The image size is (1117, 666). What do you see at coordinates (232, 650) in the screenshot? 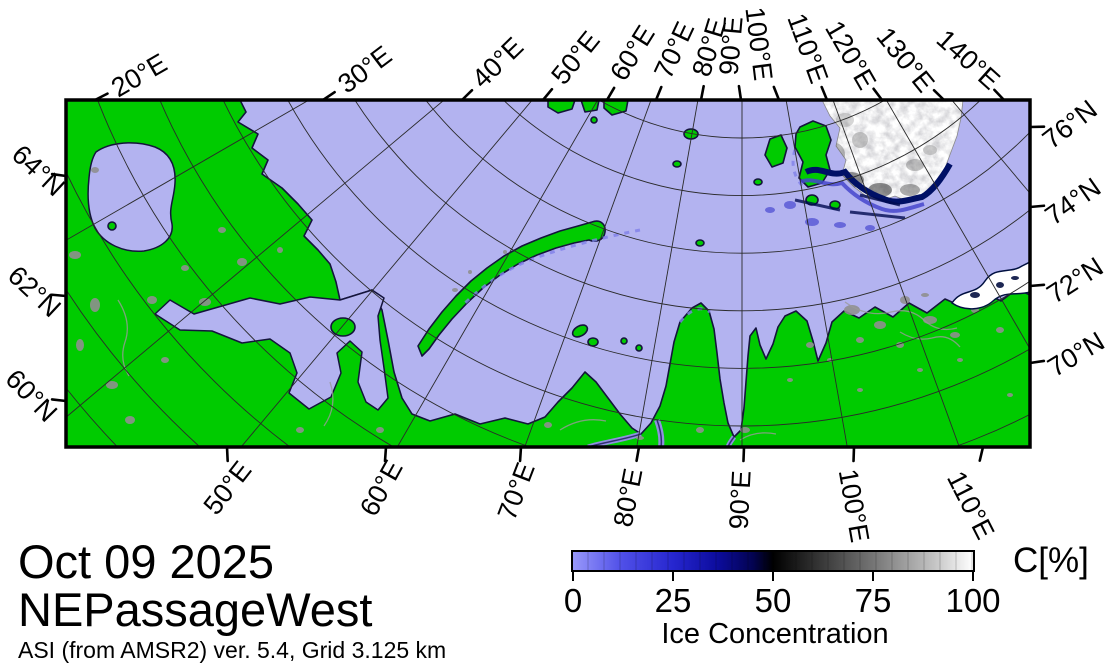
I see `map-source-line: ASI (from AMSR2) ver. 5.4, Grid 3.125 km` at bounding box center [232, 650].